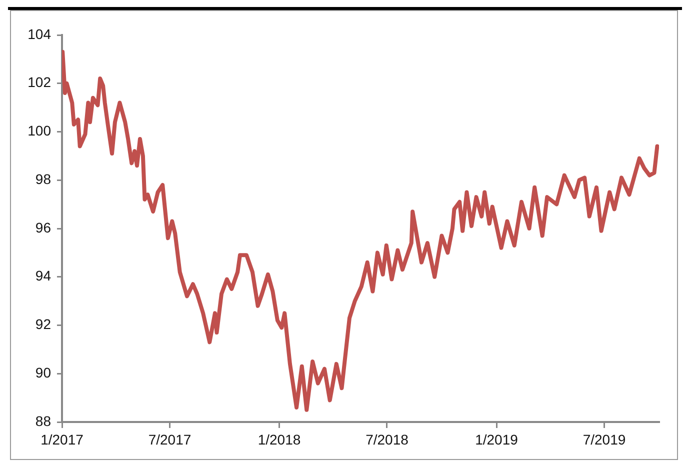 This screenshot has height=464, width=689. Describe the element at coordinates (43, 276) in the screenshot. I see `y-tick-label: 94` at that location.